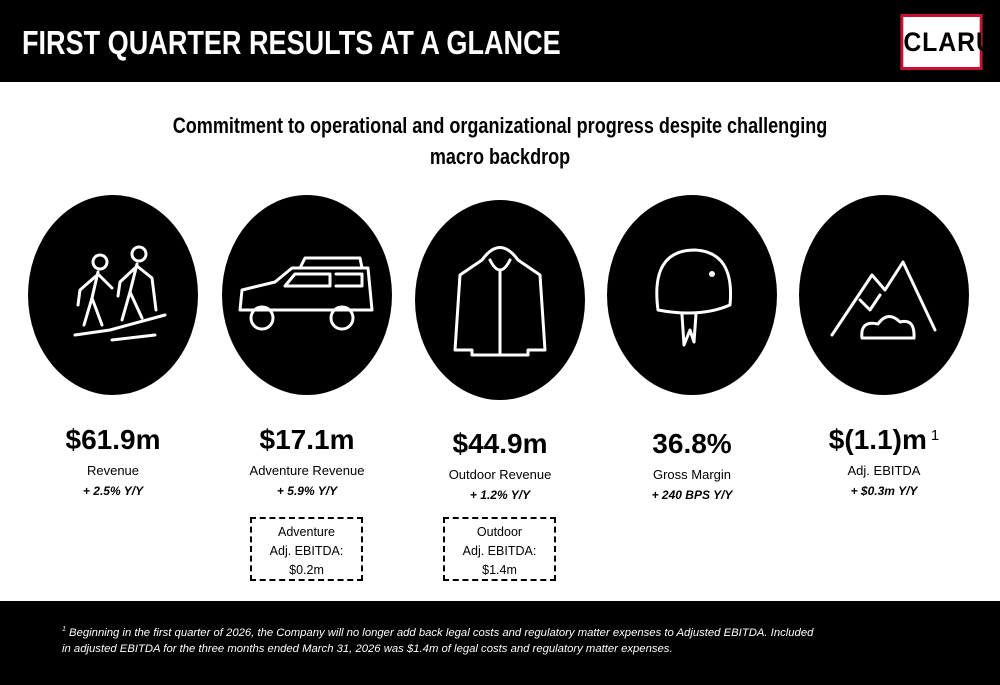 The width and height of the screenshot is (1000, 685). I want to click on header-bar, so click(500, 41).